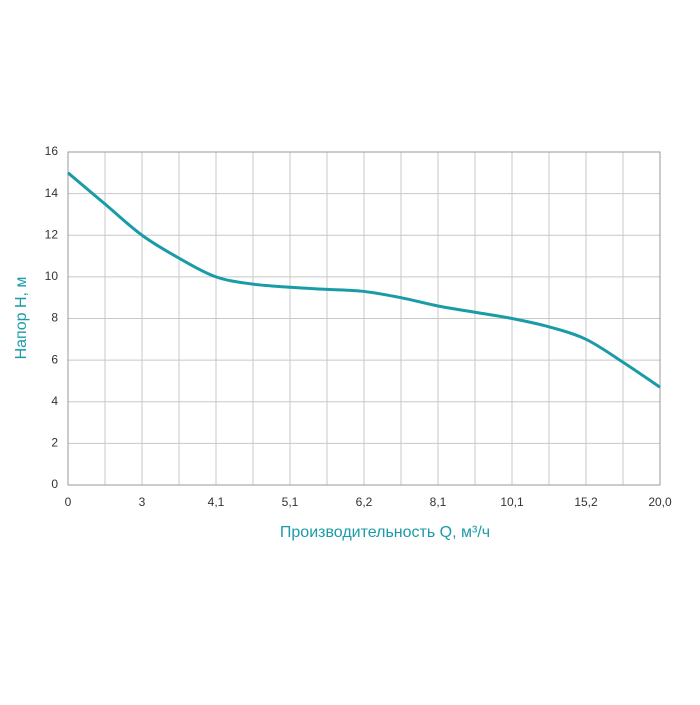 This screenshot has height=705, width=700. I want to click on y-axis-title: Напор H, м, so click(21, 318).